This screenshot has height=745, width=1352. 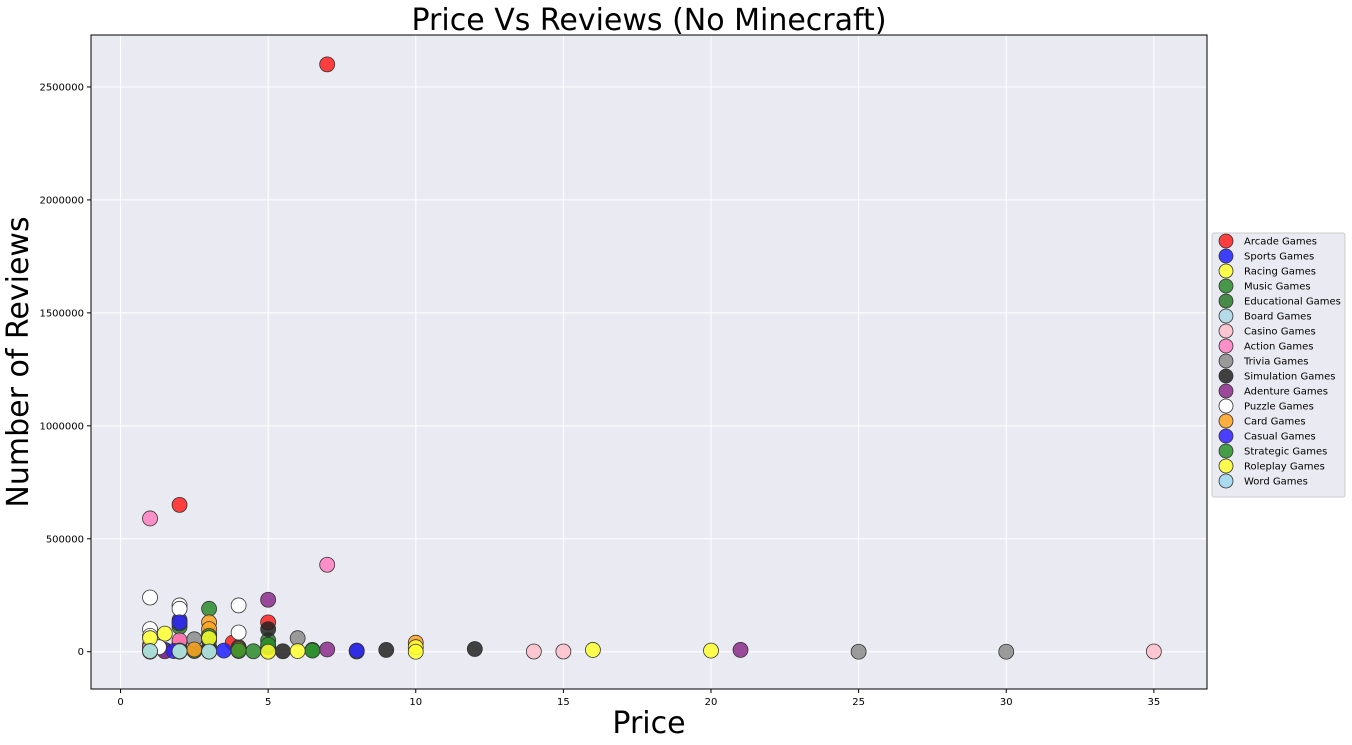 What do you see at coordinates (268, 702) in the screenshot?
I see `x-tick-label: 5` at bounding box center [268, 702].